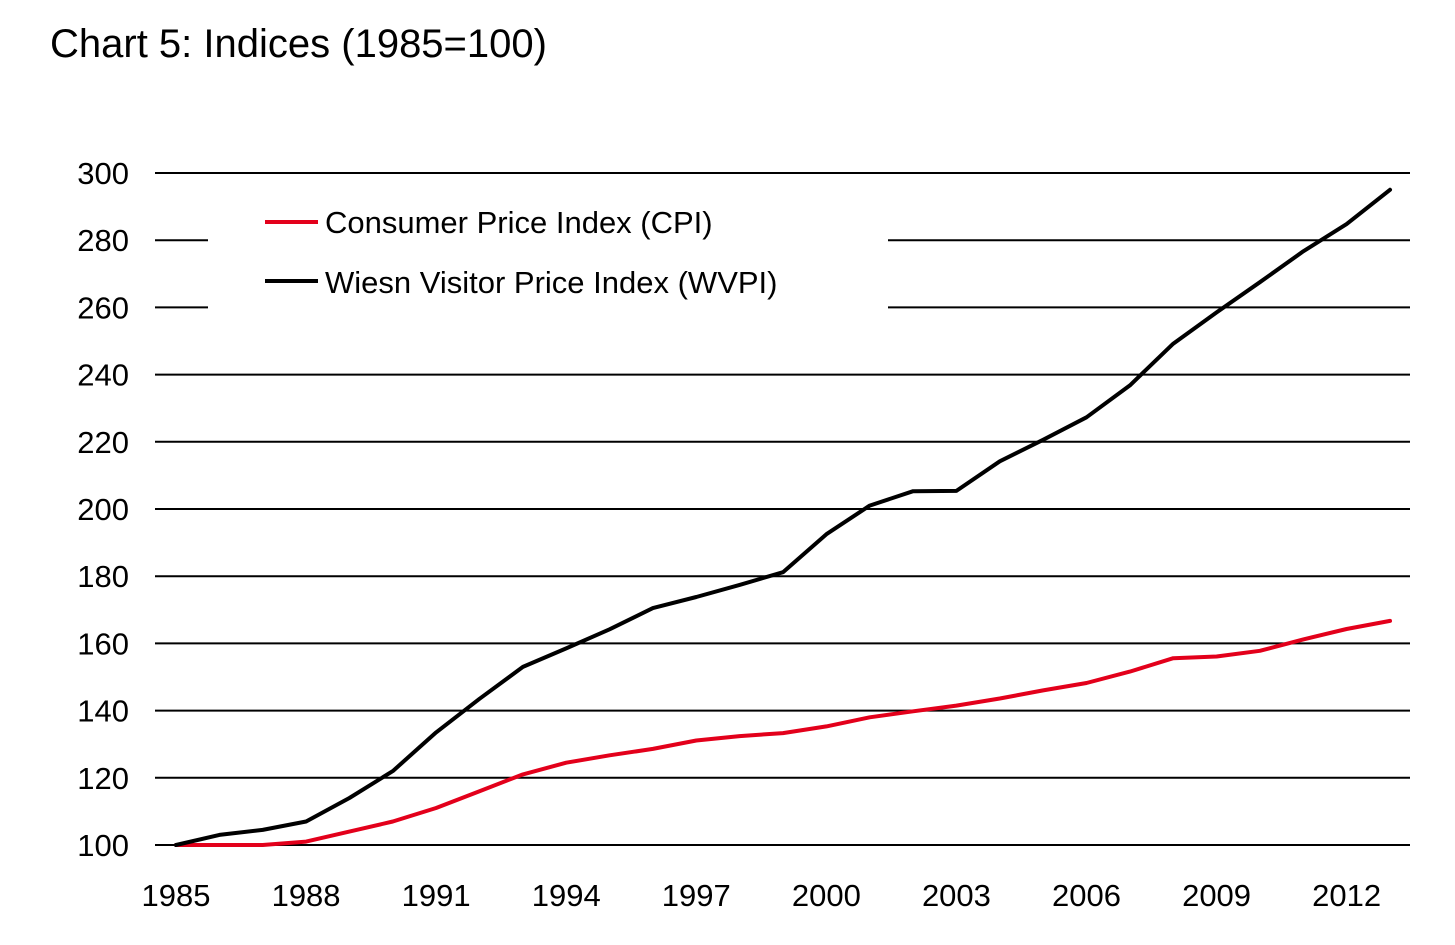 Image resolution: width=1455 pixels, height=945 pixels. What do you see at coordinates (956, 895) in the screenshot?
I see `x-tick-label: 2003` at bounding box center [956, 895].